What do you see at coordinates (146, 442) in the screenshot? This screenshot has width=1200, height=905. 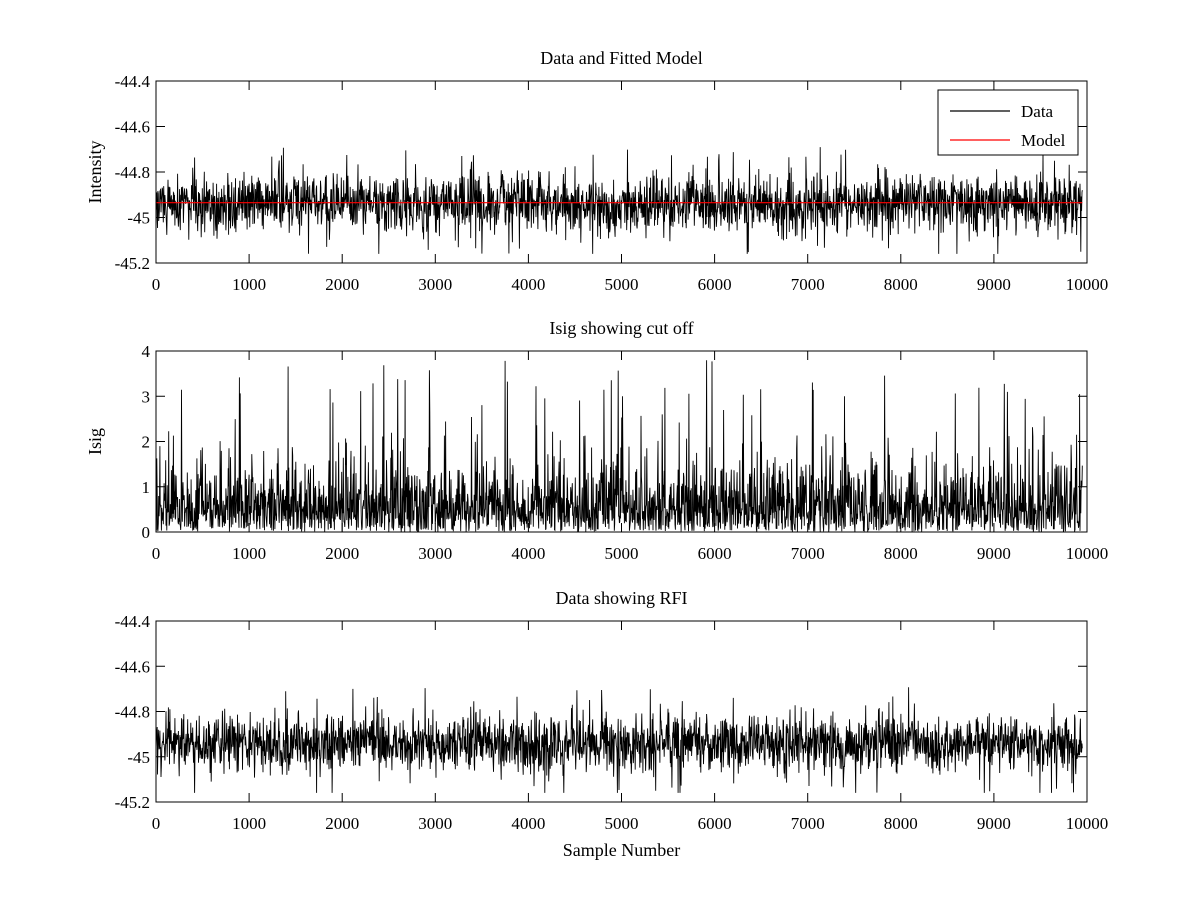 I see `y-tick-label: 2` at bounding box center [146, 442].